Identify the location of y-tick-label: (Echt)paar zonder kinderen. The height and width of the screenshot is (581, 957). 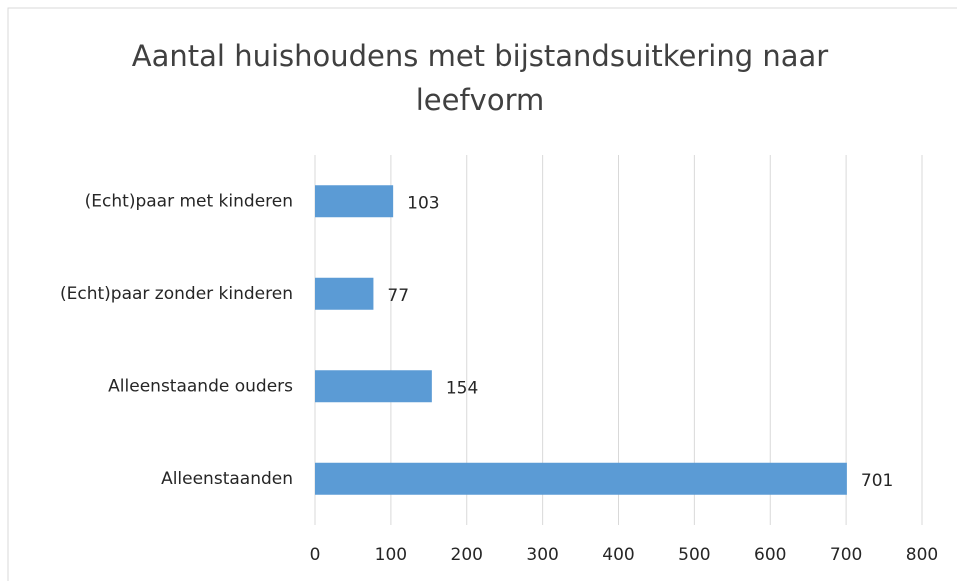
(176, 294).